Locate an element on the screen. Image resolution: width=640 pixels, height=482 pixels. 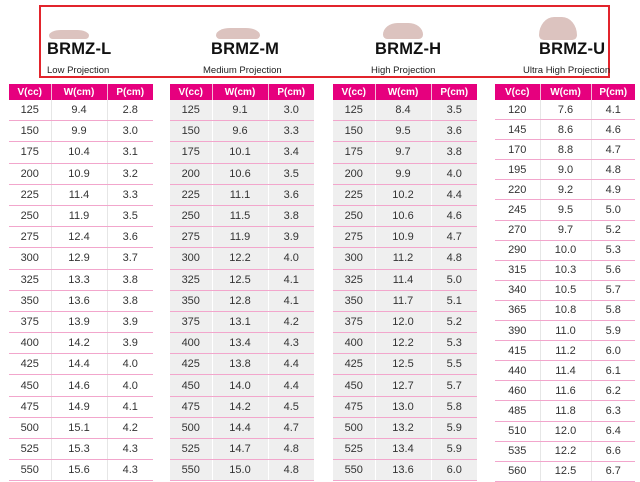
width-cell: 10.9 is located at coordinates (79, 174).